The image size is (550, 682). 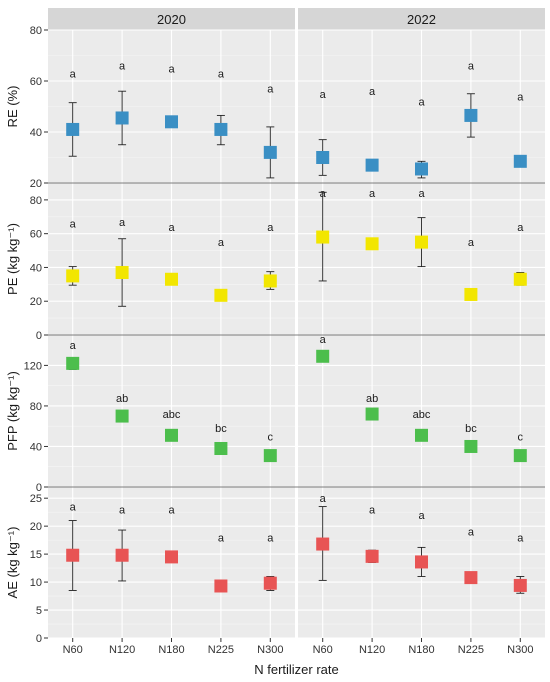 What do you see at coordinates (12, 259) in the screenshot?
I see `y-axis-title: PE (kg kg⁻¹)` at bounding box center [12, 259].